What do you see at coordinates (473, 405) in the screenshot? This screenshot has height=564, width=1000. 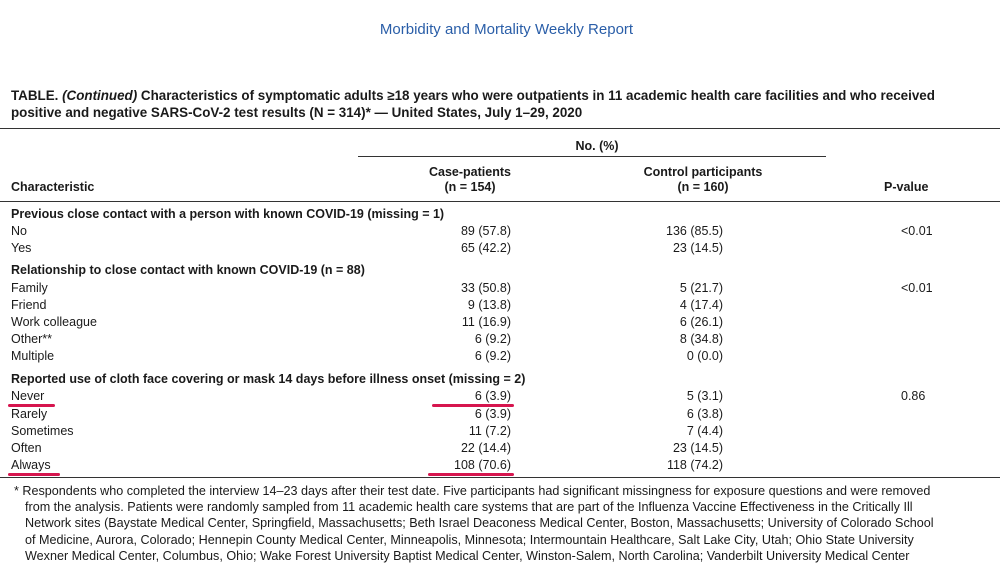 I see `highlight-underline-never-case` at bounding box center [473, 405].